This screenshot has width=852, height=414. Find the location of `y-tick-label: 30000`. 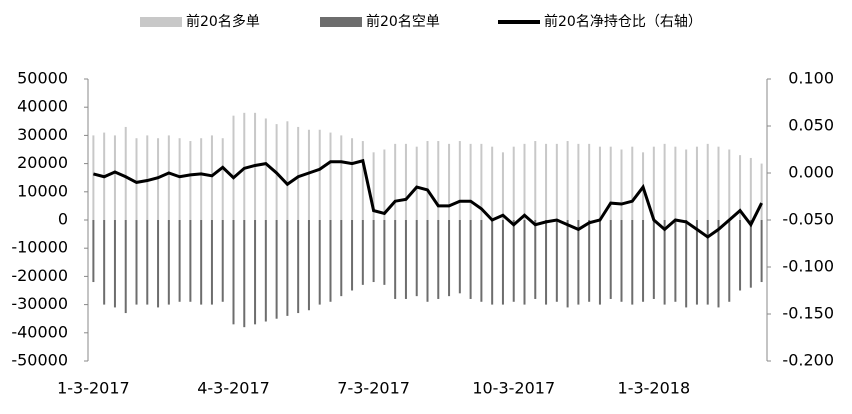

y-tick-label: 30000 is located at coordinates (42, 134).